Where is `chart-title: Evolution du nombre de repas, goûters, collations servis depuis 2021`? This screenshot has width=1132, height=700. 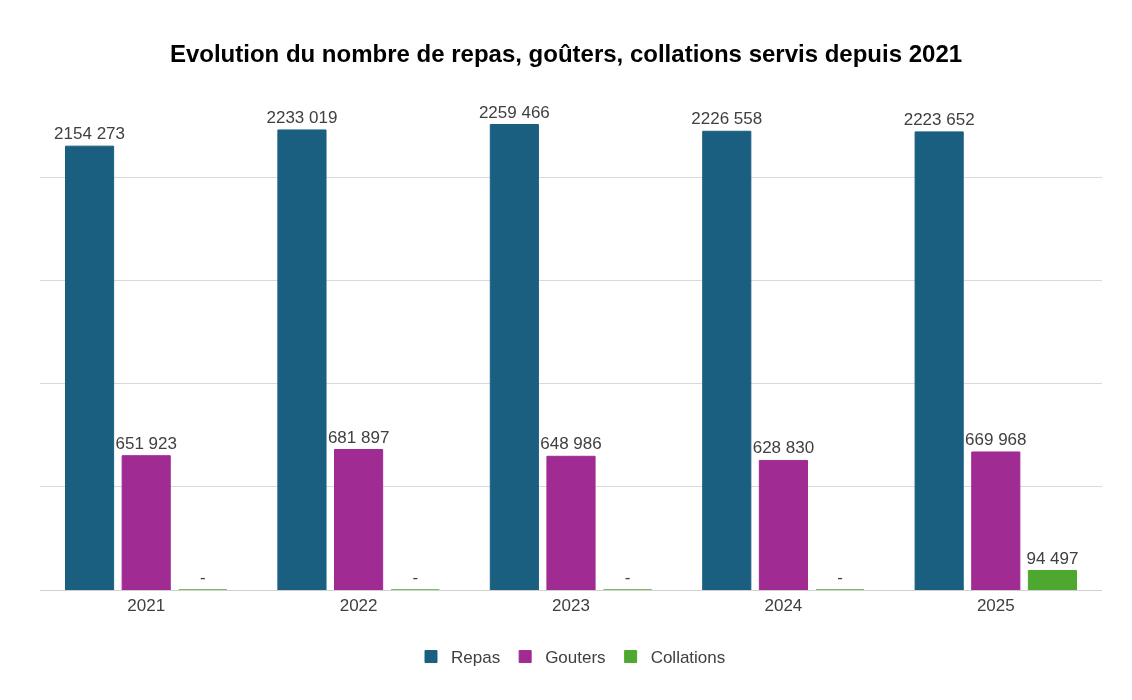
chart-title: Evolution du nombre de repas, goûters, collations servis depuis 2021 is located at coordinates (566, 54).